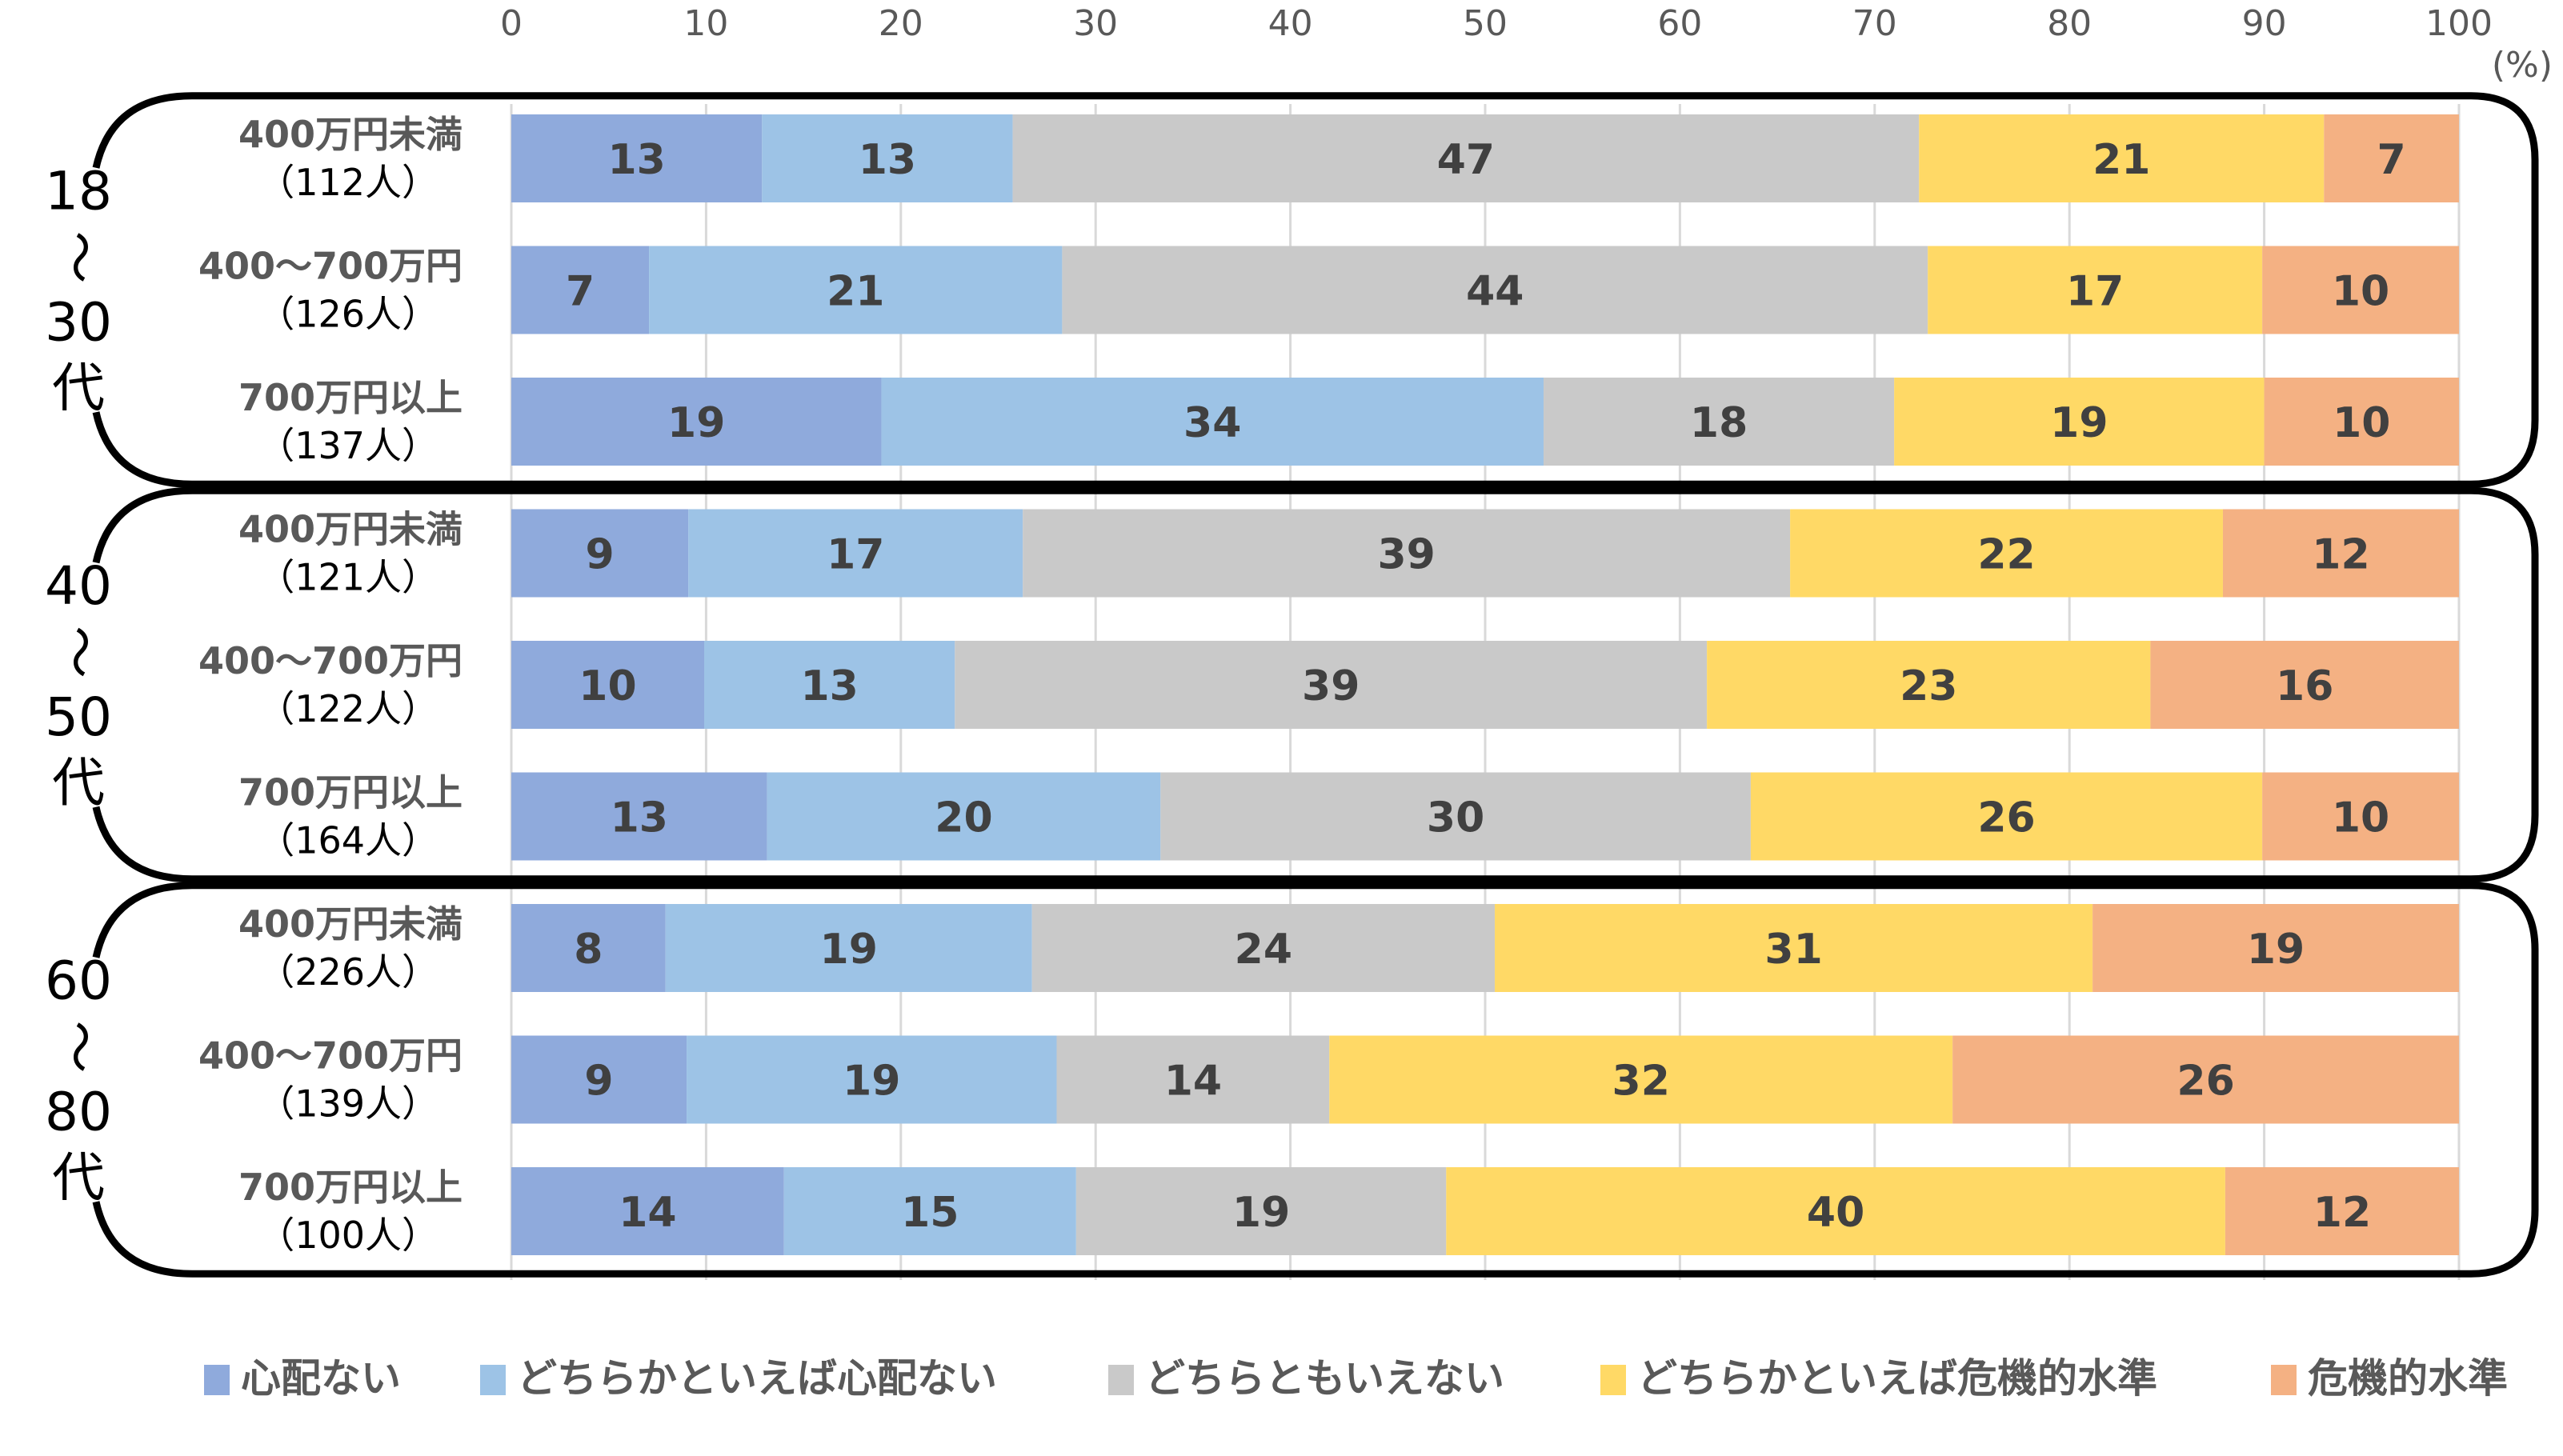 The image size is (2563, 1456). Describe the element at coordinates (2391, 158) in the screenshot. I see `bar-segment-g0-r0-s4` at that location.